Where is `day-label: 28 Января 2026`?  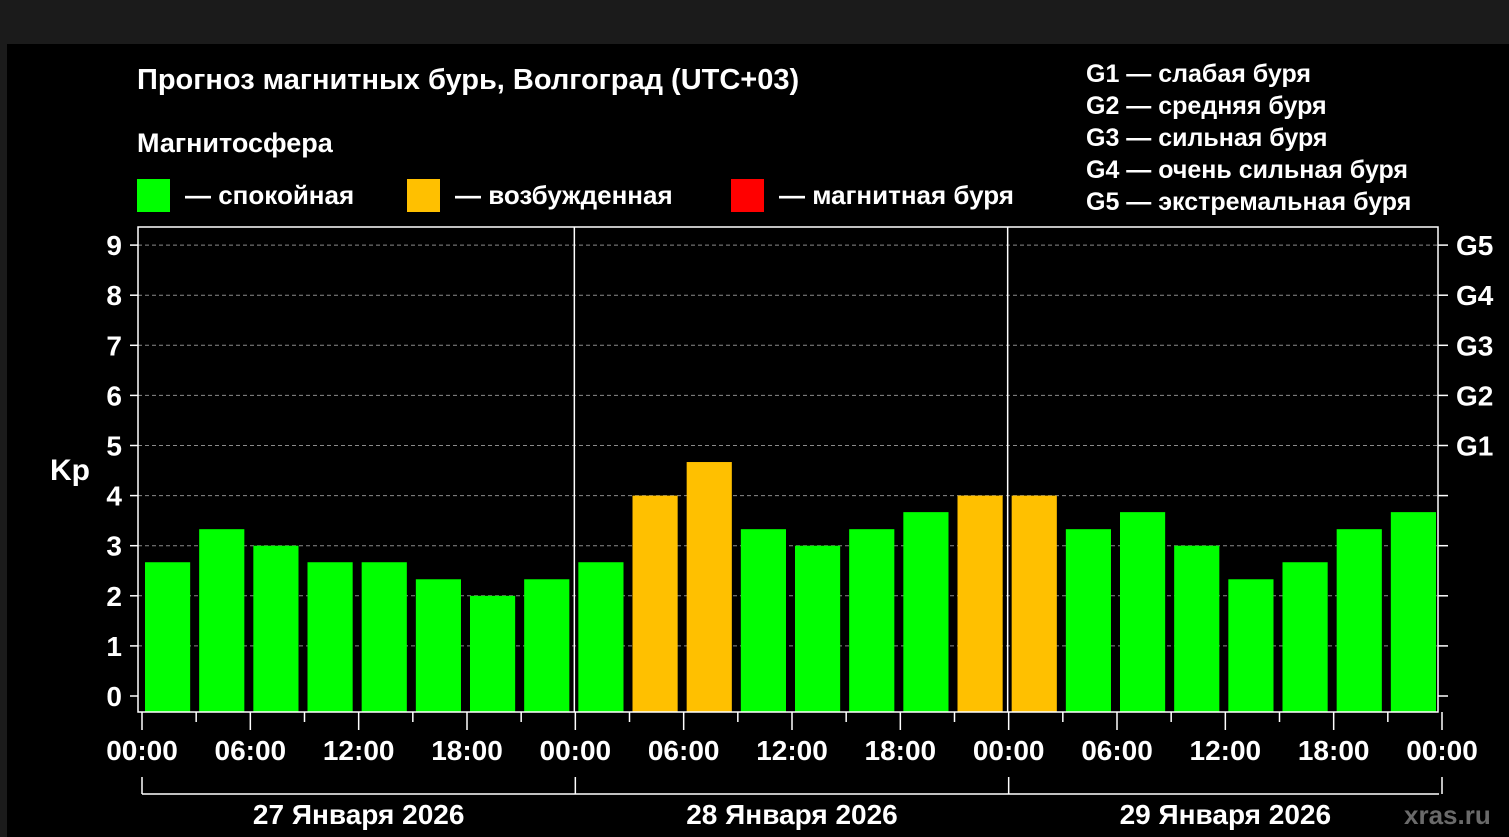
day-label: 28 Января 2026 is located at coordinates (792, 814).